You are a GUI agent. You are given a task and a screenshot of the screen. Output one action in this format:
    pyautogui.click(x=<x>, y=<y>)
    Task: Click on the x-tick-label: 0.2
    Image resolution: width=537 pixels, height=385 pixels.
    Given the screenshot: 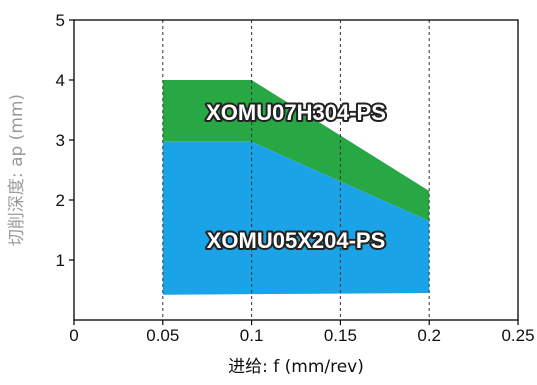 What is the action you would take?
    pyautogui.click(x=429, y=335)
    